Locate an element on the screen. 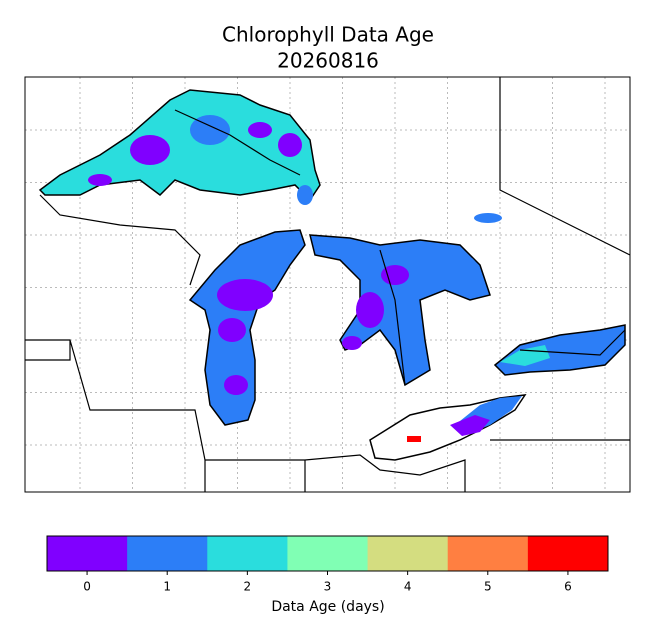 This screenshot has width=655, height=640. colorbar: 0 1 2 3 4 5 6 is located at coordinates (327, 564).